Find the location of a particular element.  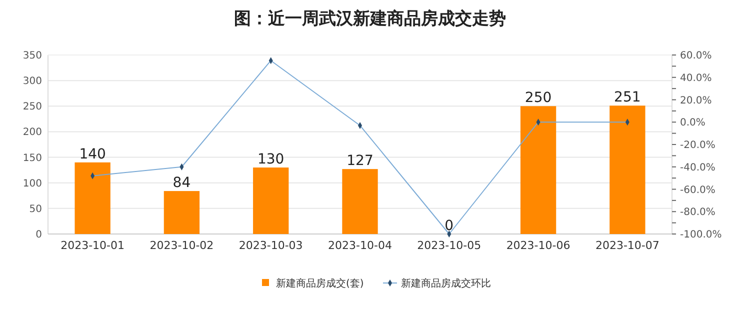

y-tick-label: 150 is located at coordinates (32, 158).